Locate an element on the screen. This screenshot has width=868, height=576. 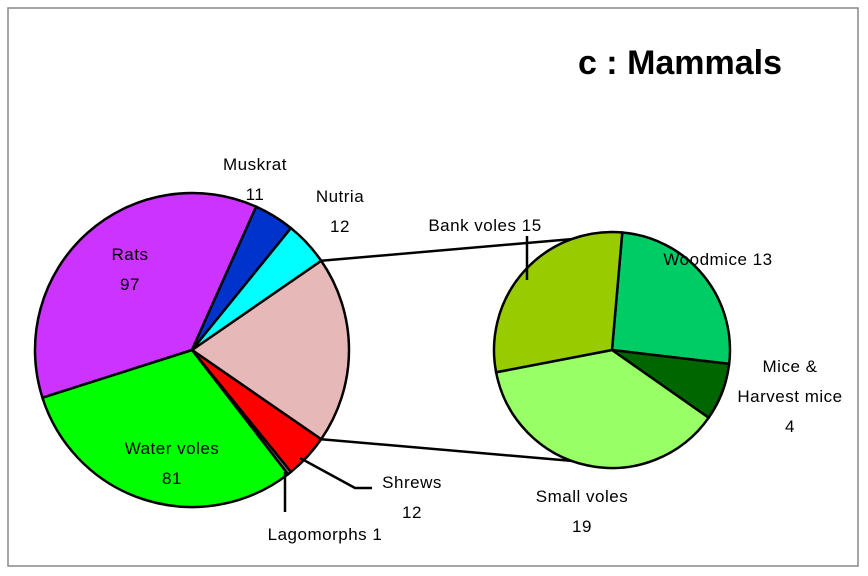
label-part: Mice & Harvest mice is located at coordinates (790, 381).